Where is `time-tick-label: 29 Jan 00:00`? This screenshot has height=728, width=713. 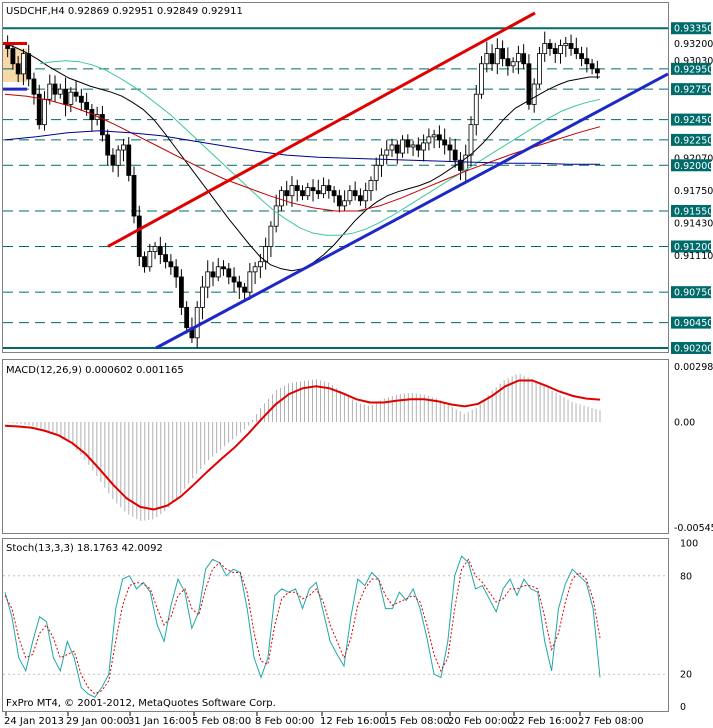 time-tick-label: 29 Jan 00:00 is located at coordinates (97, 721).